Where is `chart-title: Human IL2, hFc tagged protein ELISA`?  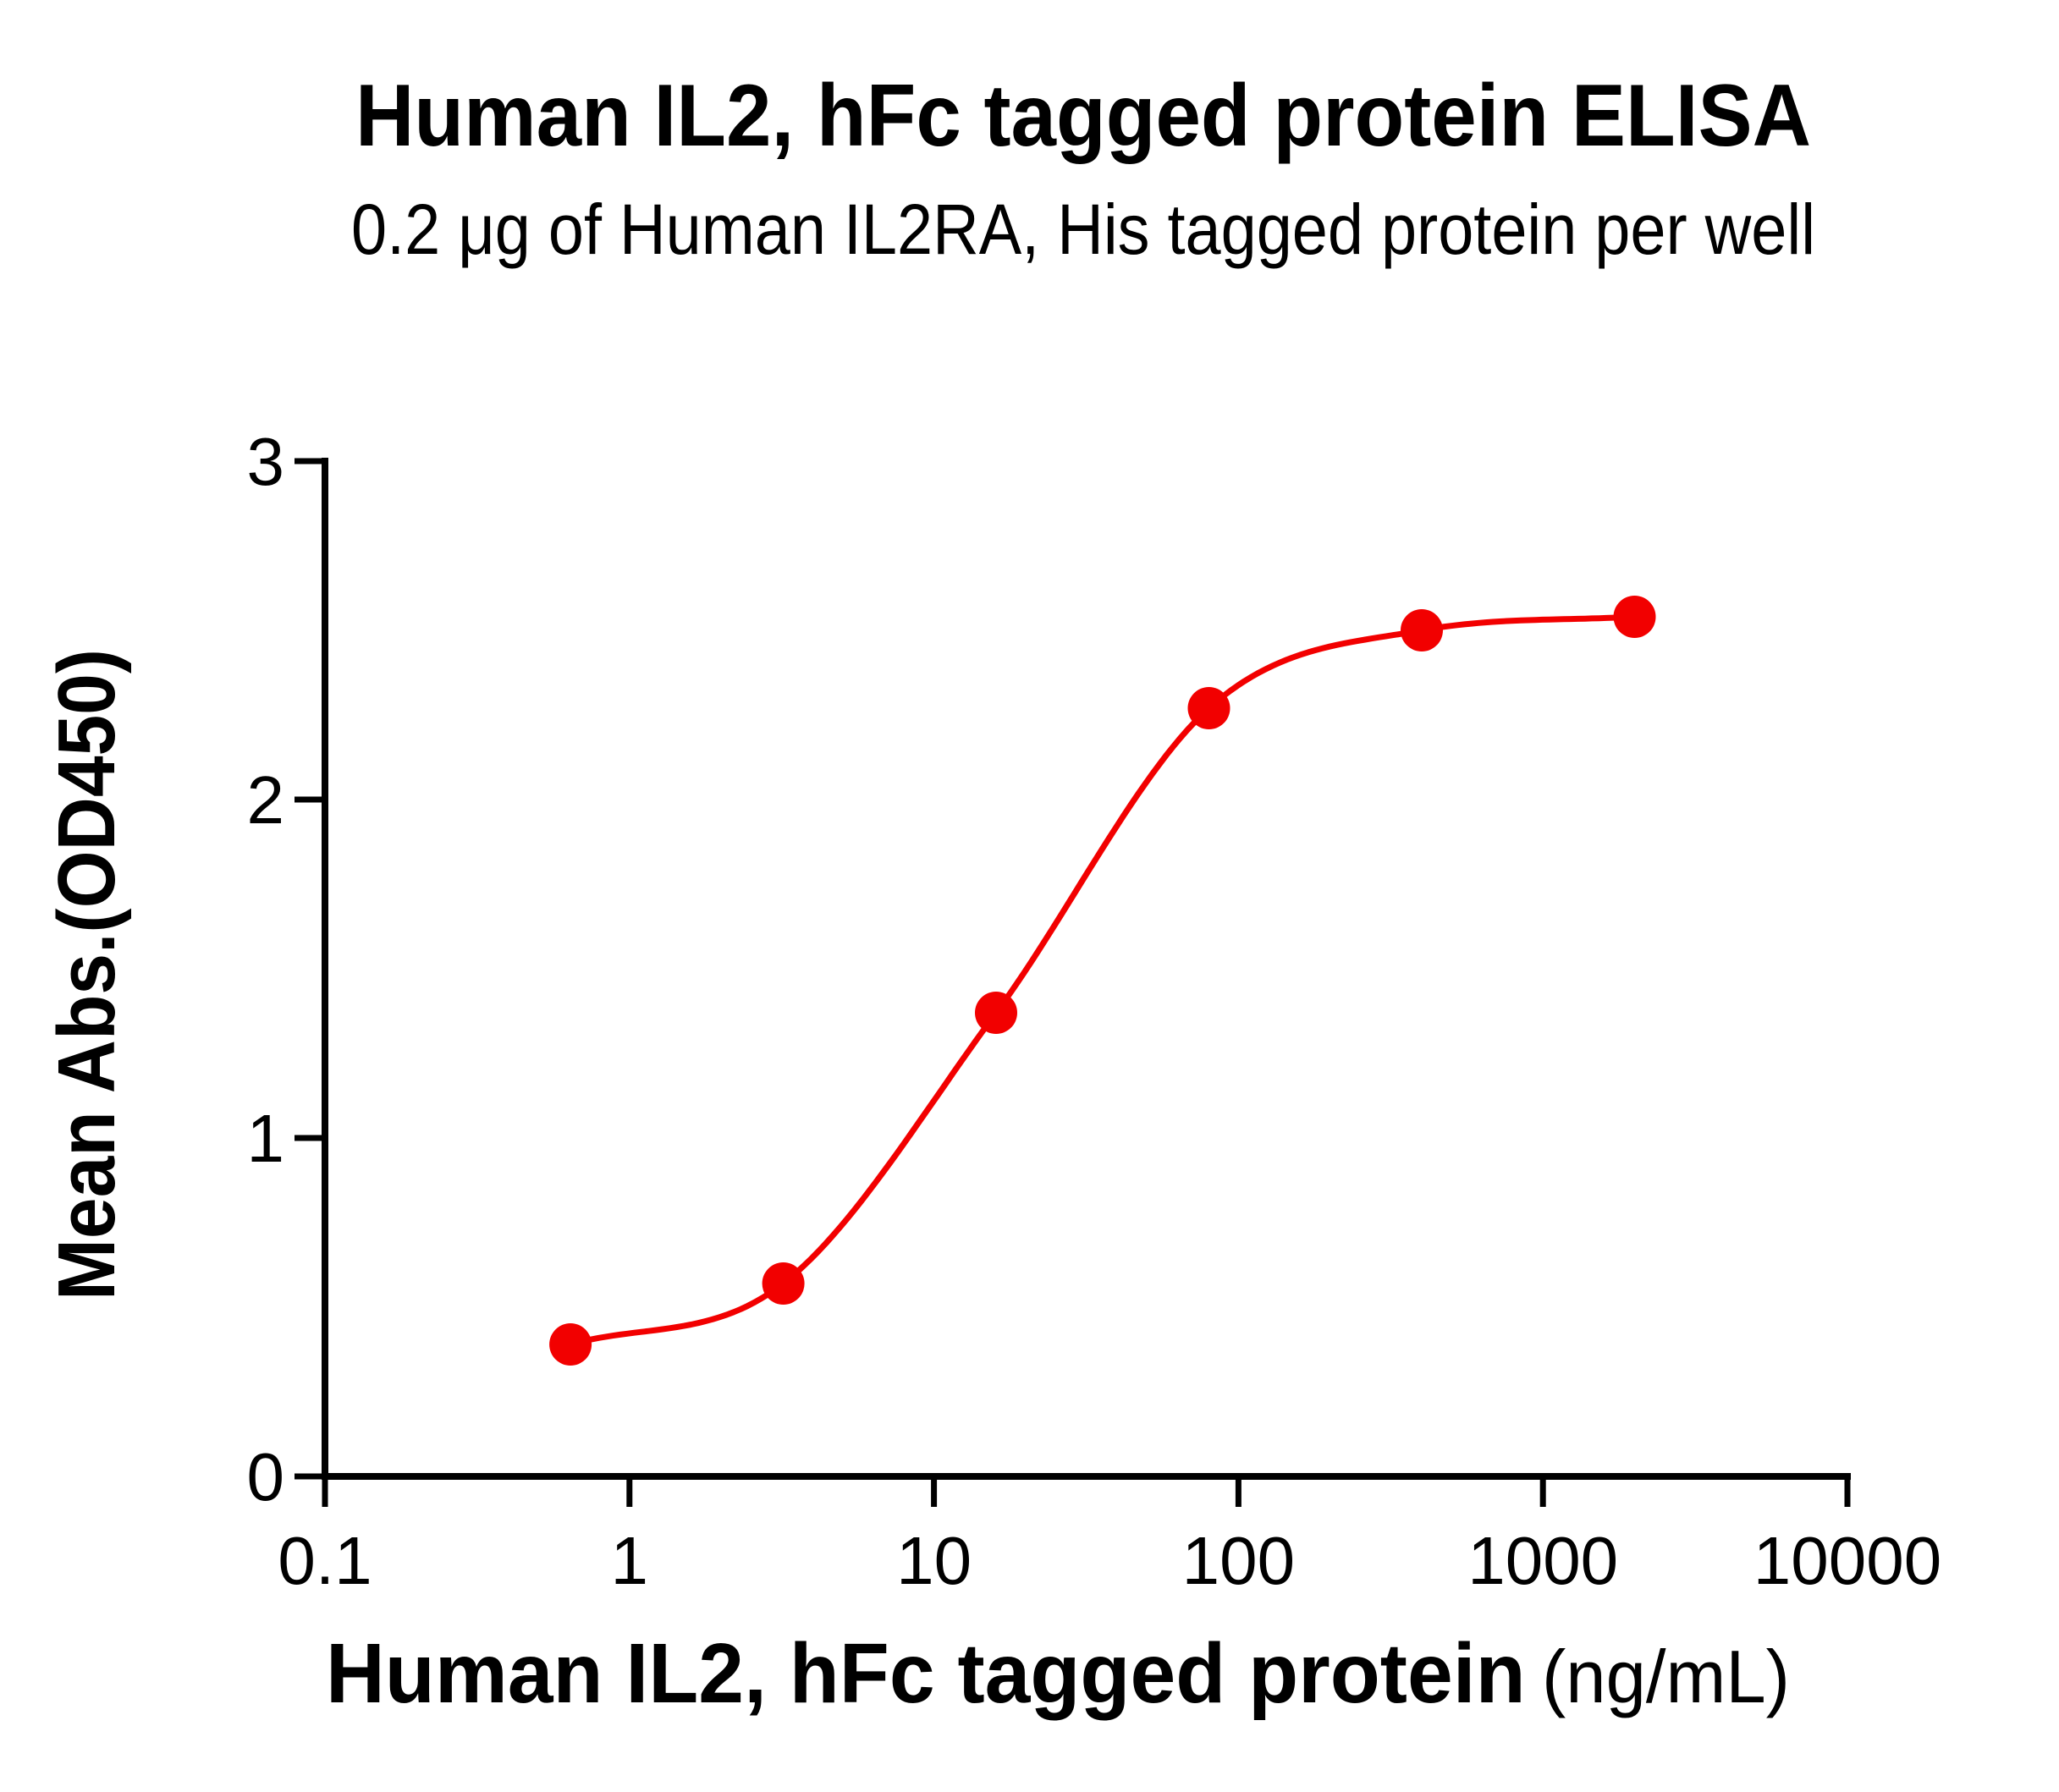
chart-title: Human IL2, hFc tagged protein ELISA is located at coordinates (1083, 116).